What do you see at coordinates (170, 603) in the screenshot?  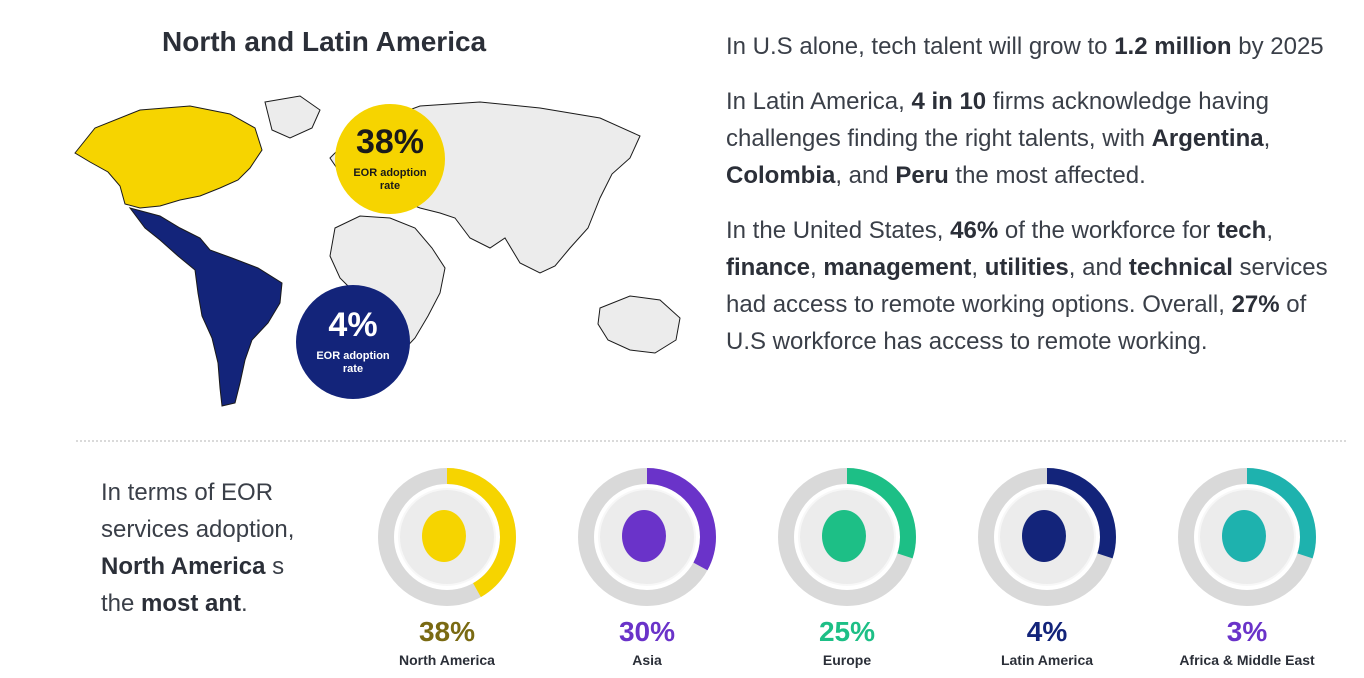 I see `bold-text: most` at bounding box center [170, 603].